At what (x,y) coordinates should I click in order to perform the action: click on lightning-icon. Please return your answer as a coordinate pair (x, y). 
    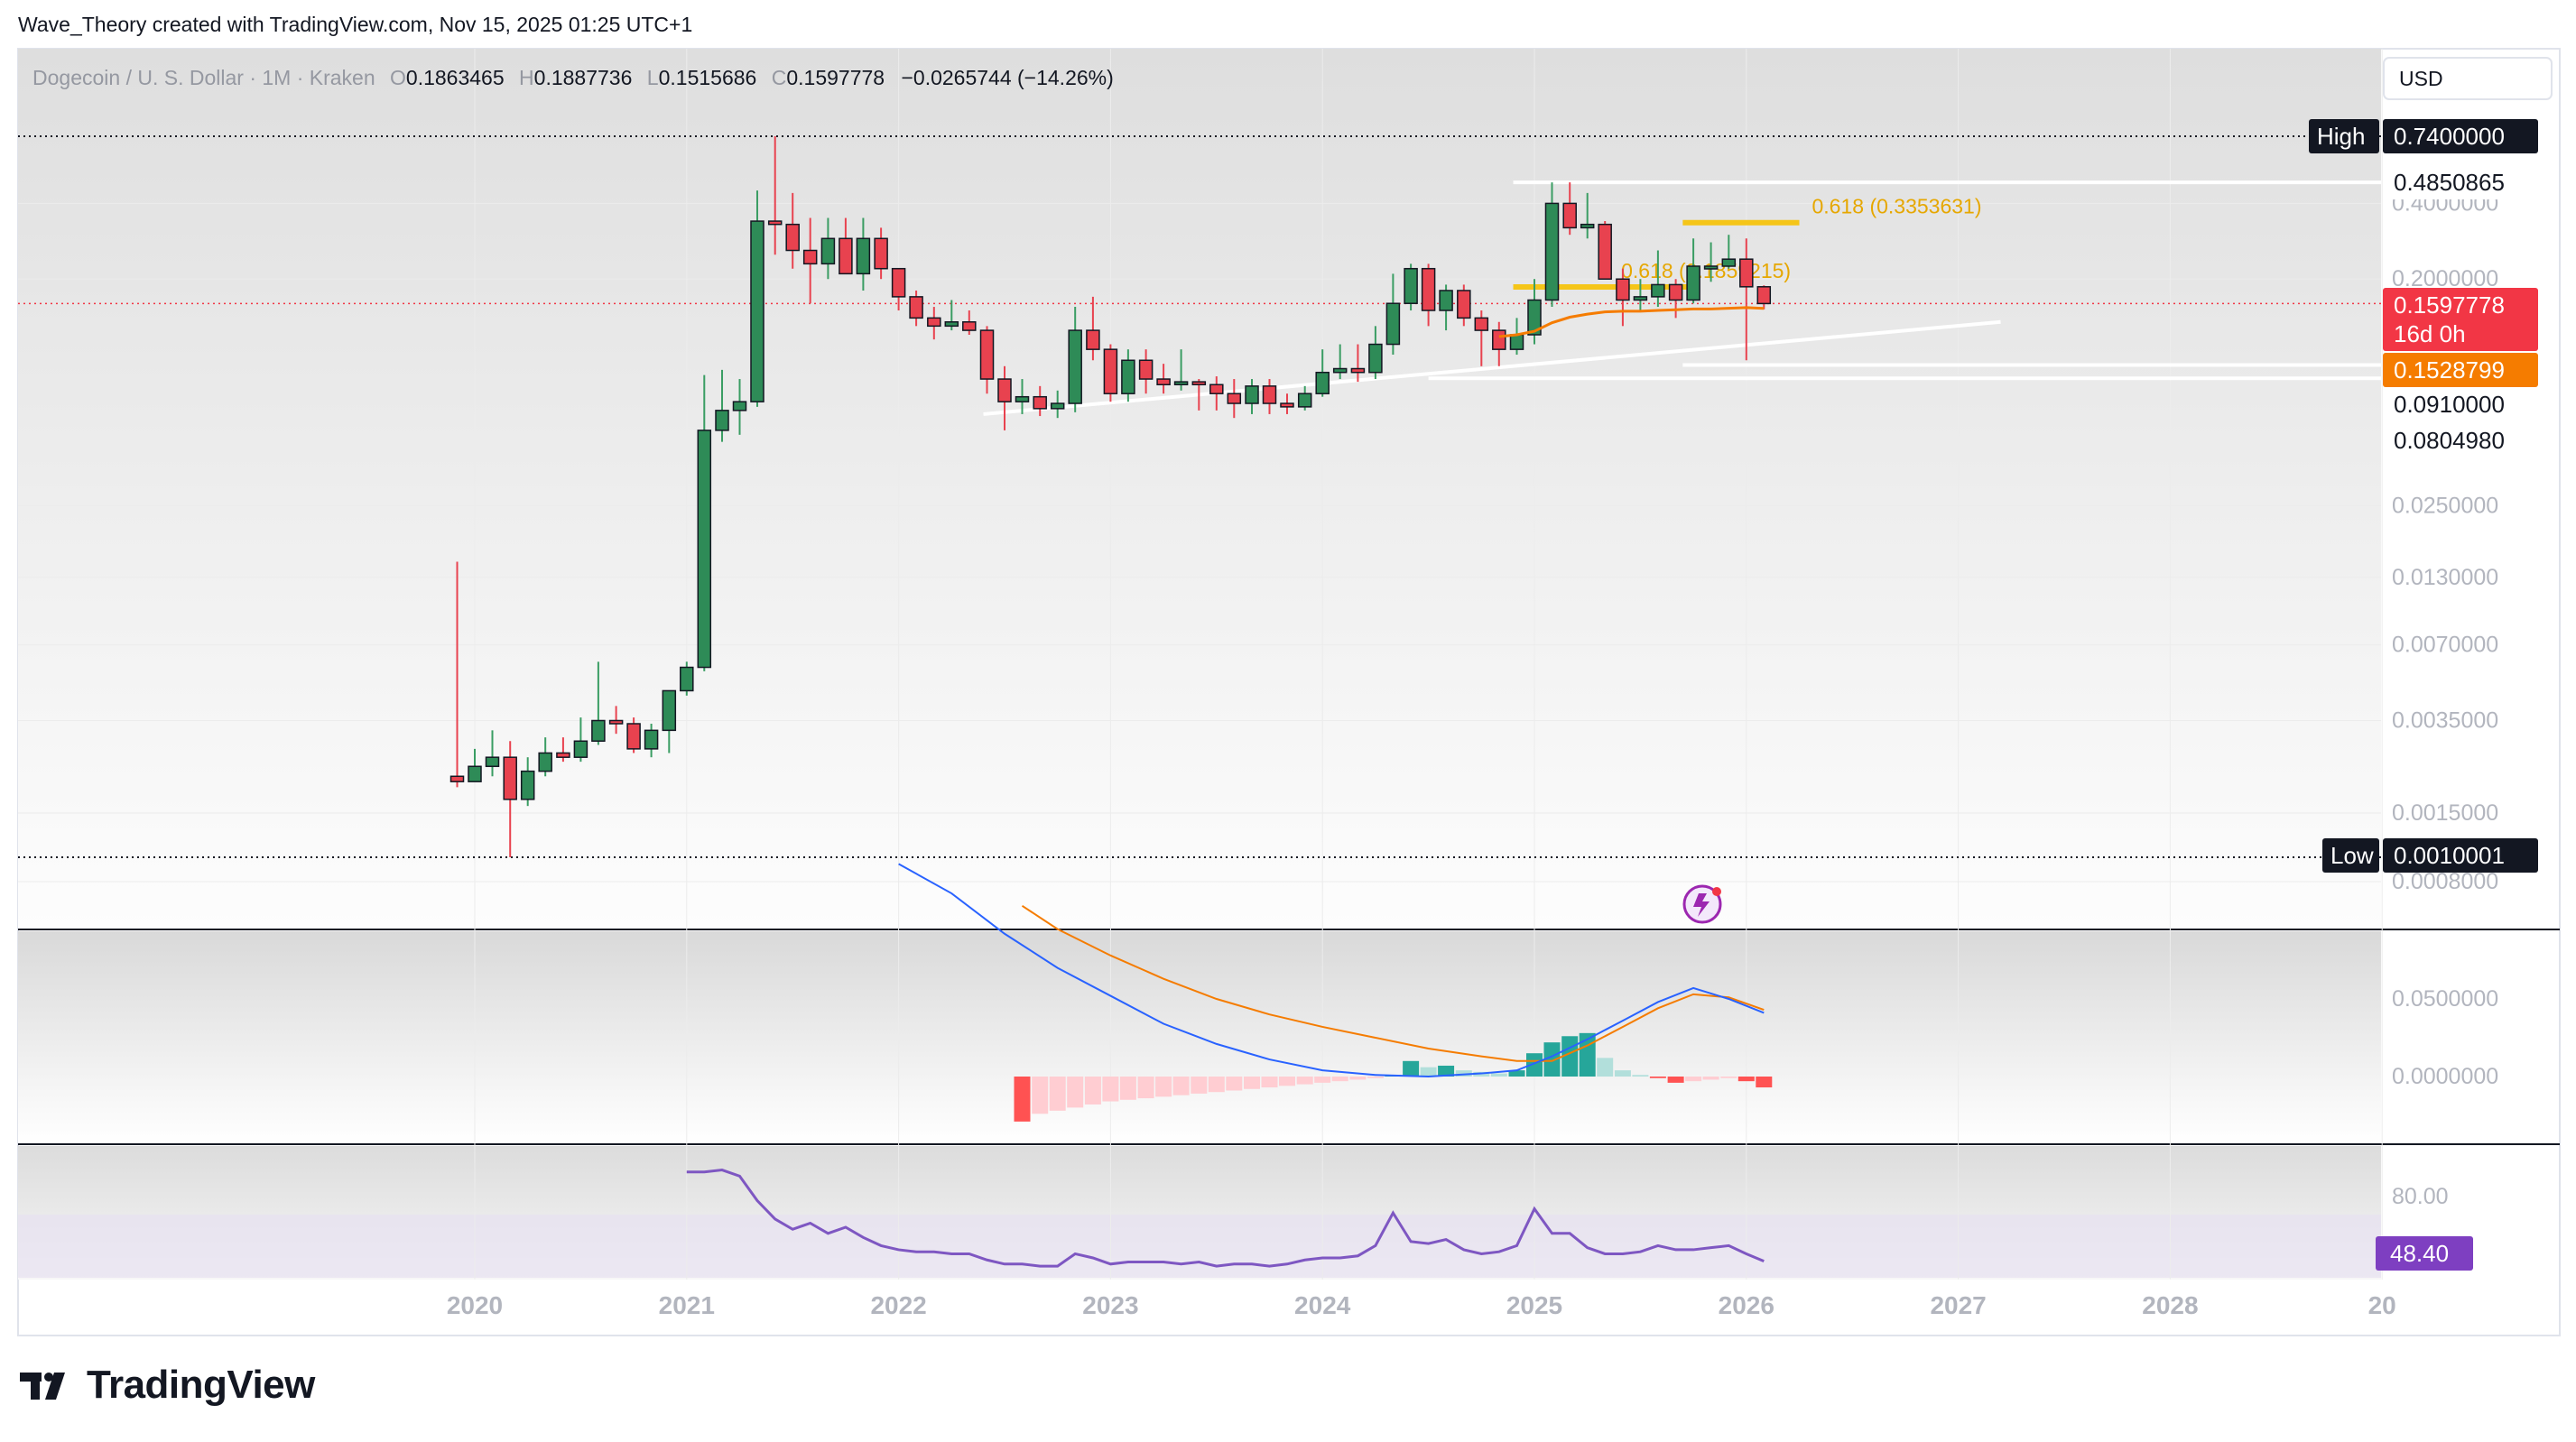
    Looking at the image, I should click on (1702, 904).